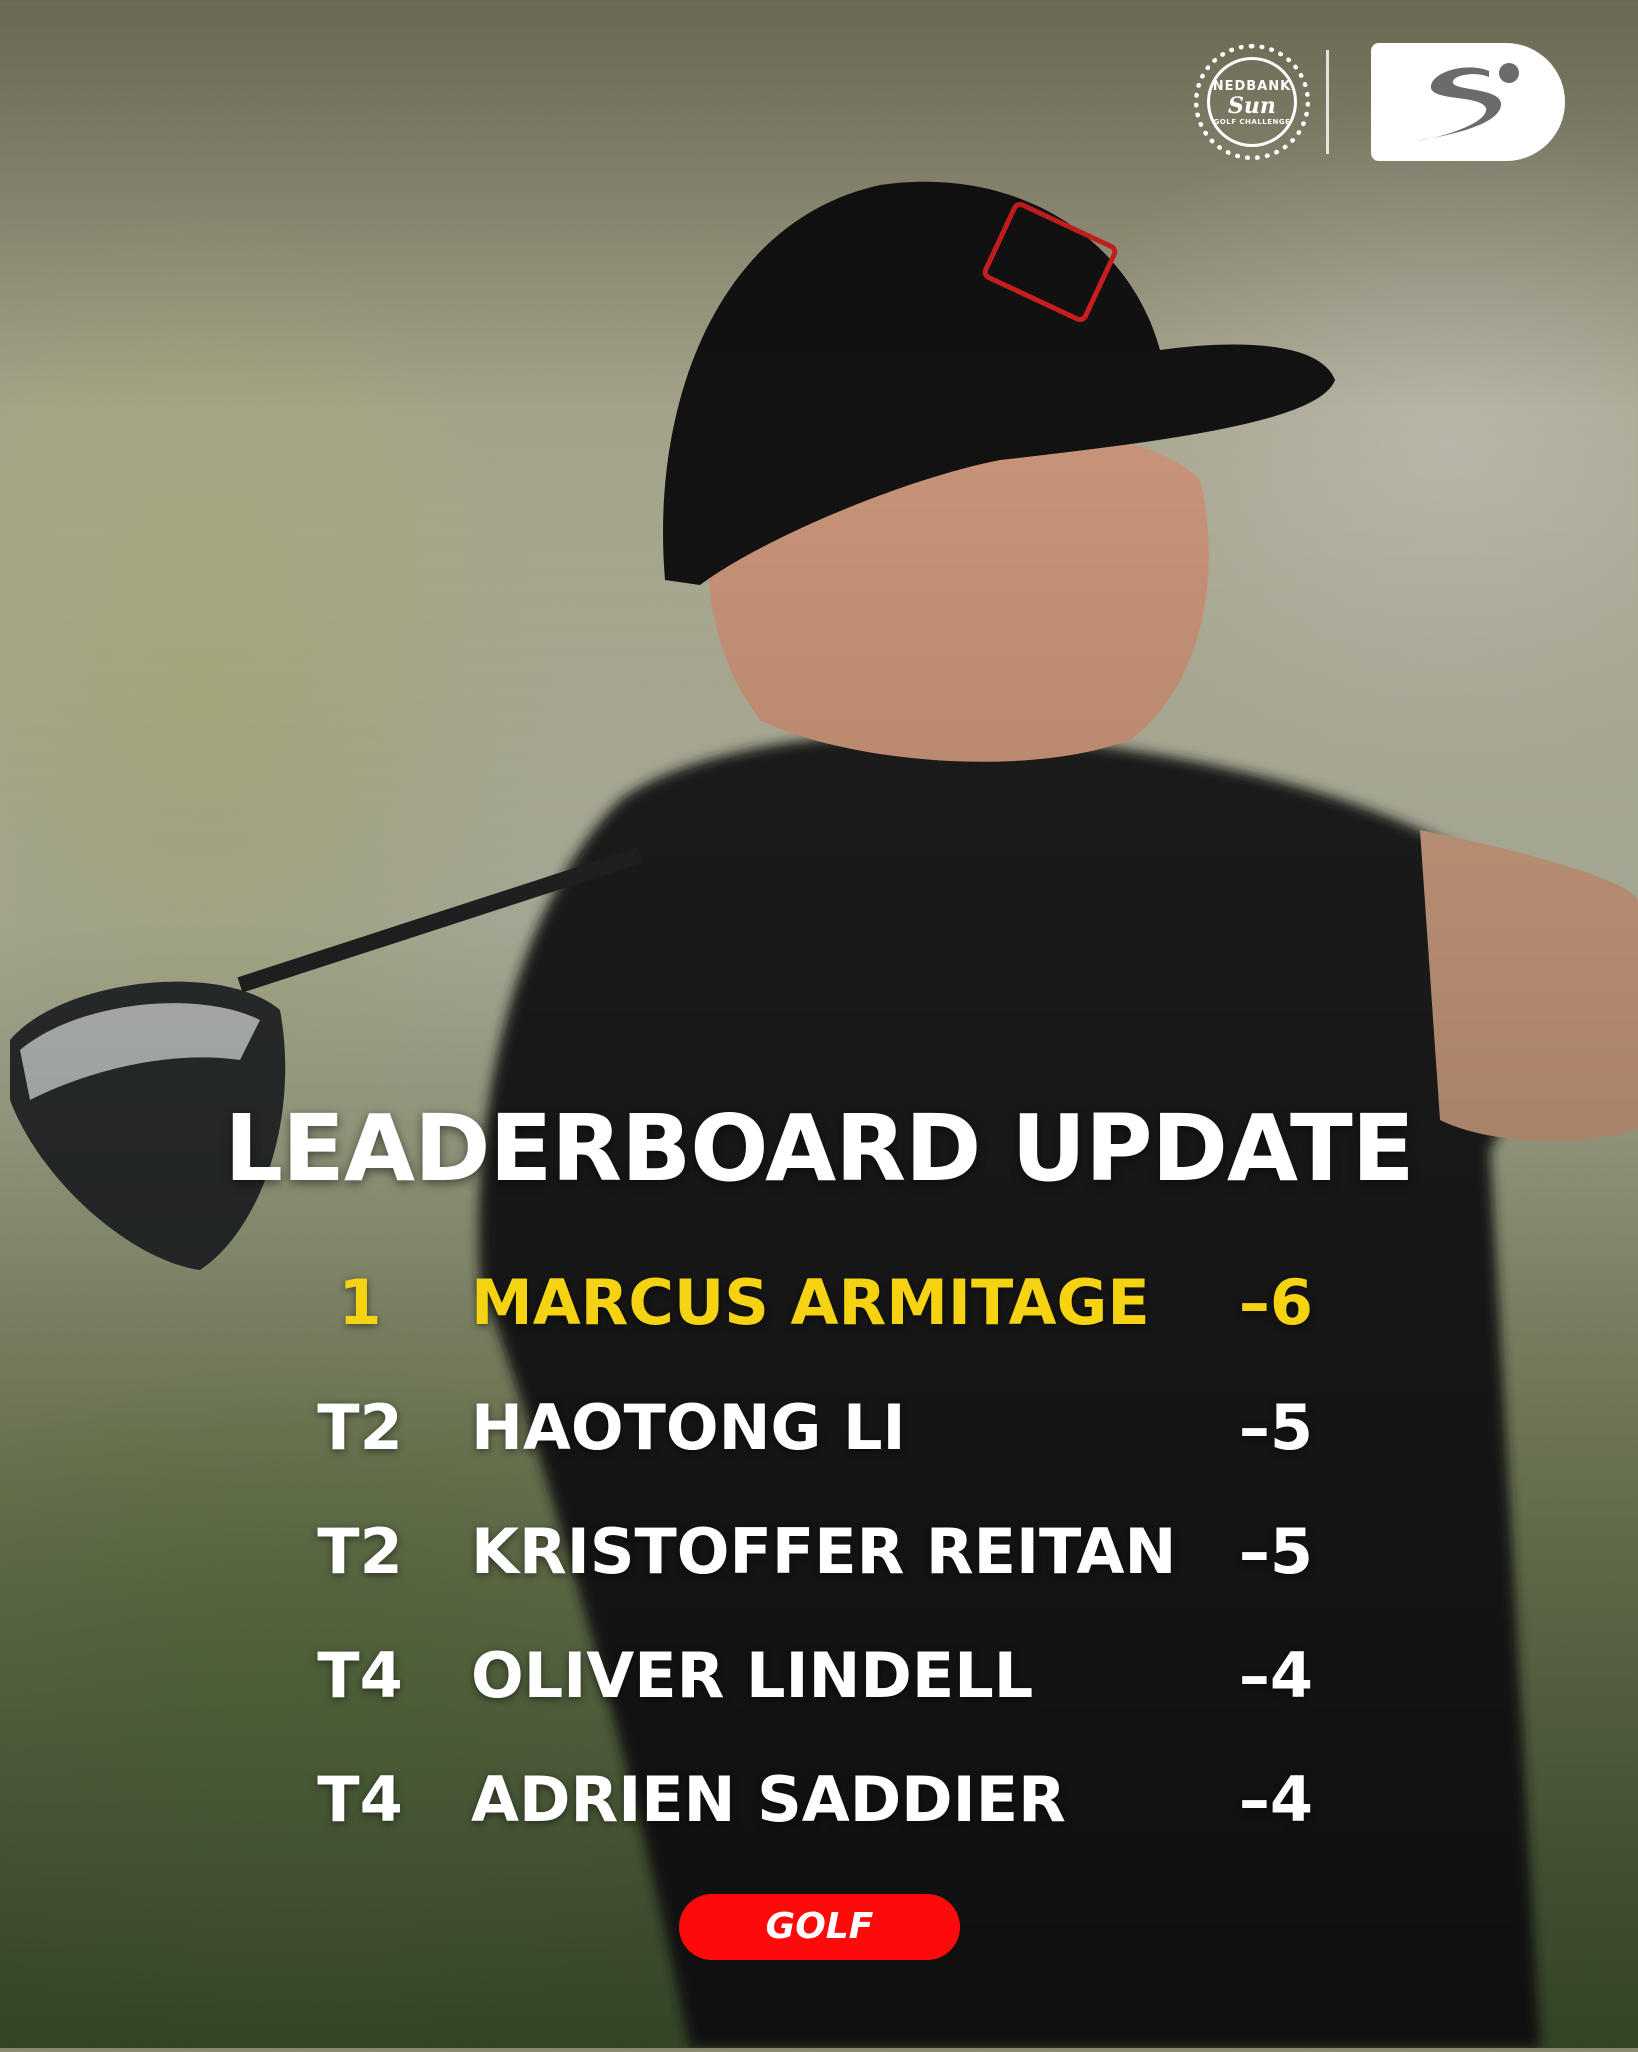 This screenshot has height=2052, width=1638. What do you see at coordinates (752, 1675) in the screenshot?
I see `player-name: OLIVER LINDELL` at bounding box center [752, 1675].